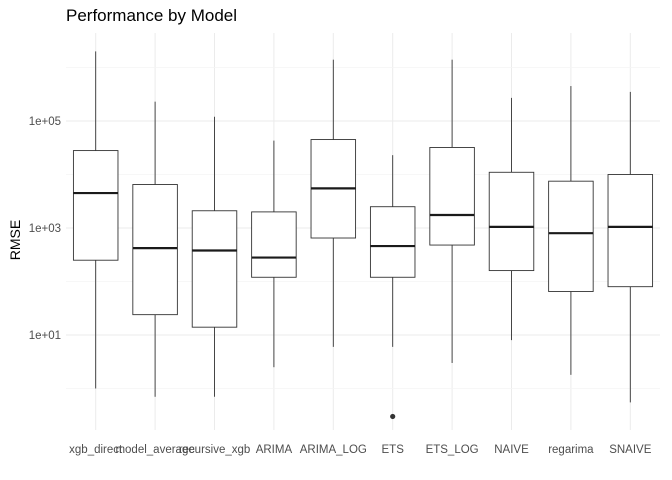  Describe the element at coordinates (152, 15) in the screenshot. I see `chart-title: Performance by Model` at that location.